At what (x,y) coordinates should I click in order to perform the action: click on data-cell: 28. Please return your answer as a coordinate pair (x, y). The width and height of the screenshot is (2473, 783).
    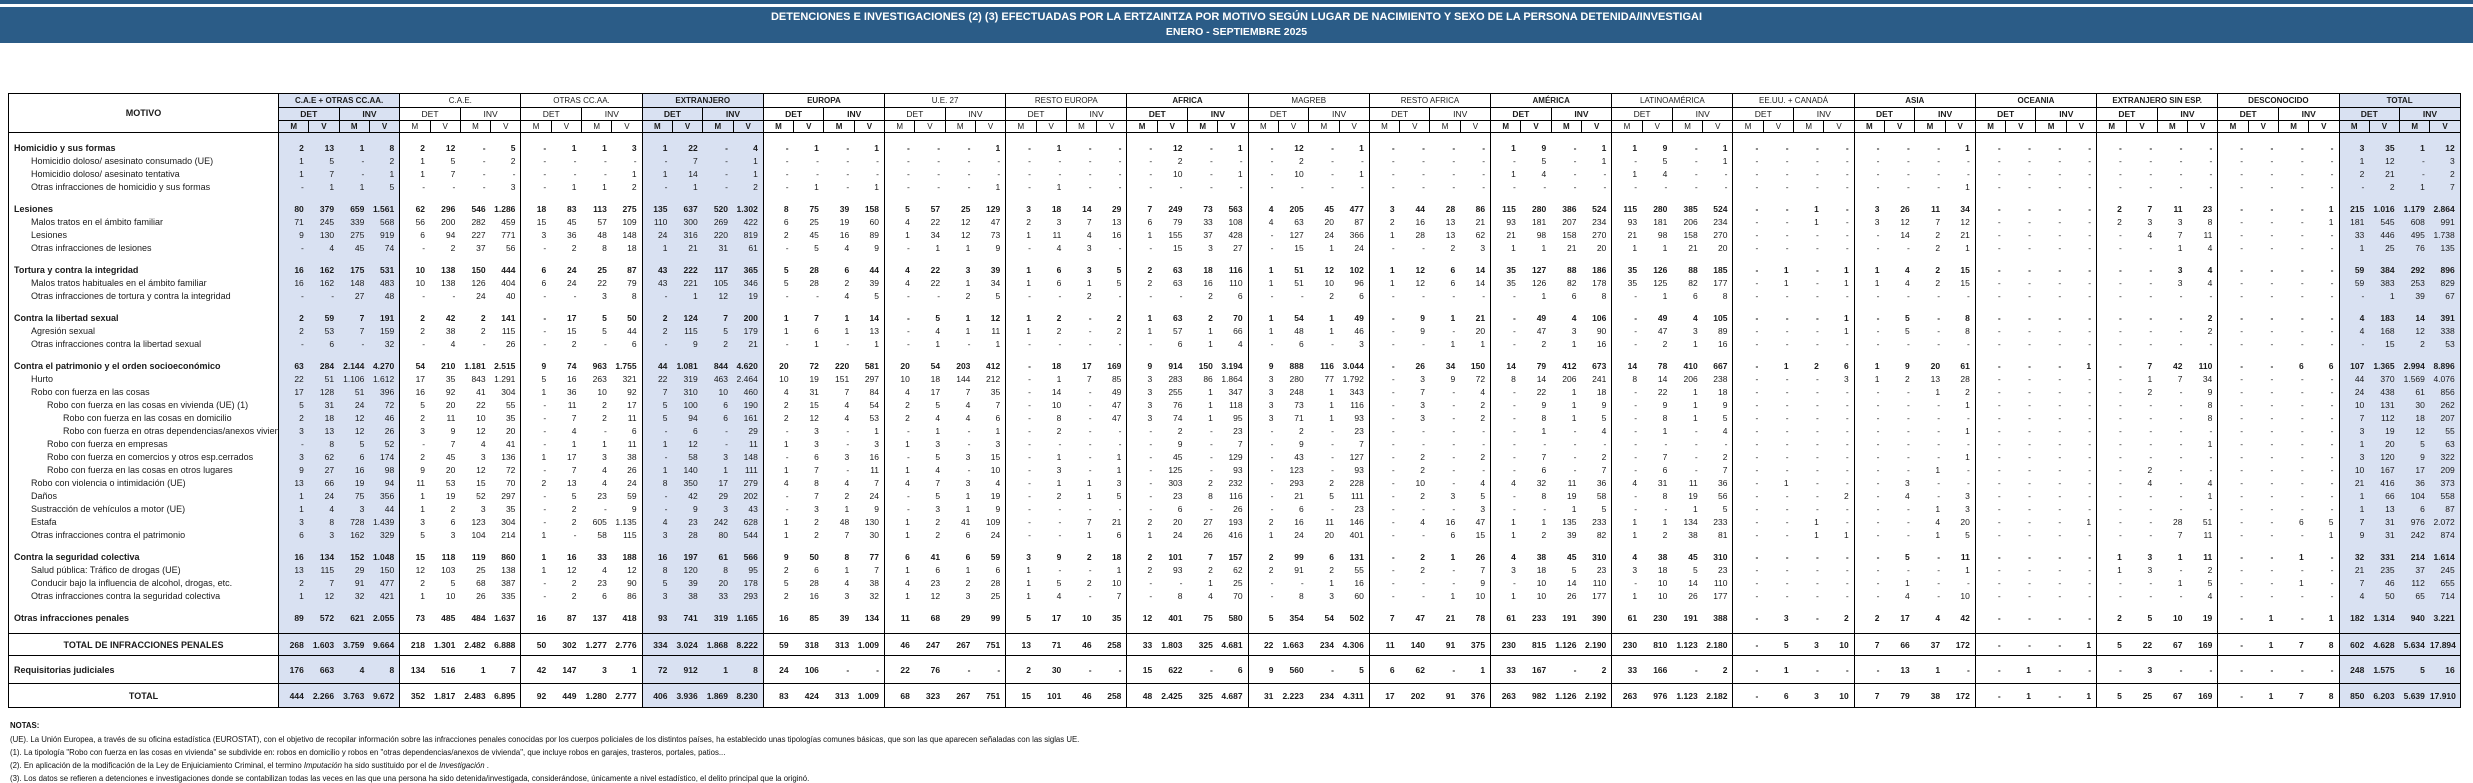
    Looking at the image, I should click on (995, 583).